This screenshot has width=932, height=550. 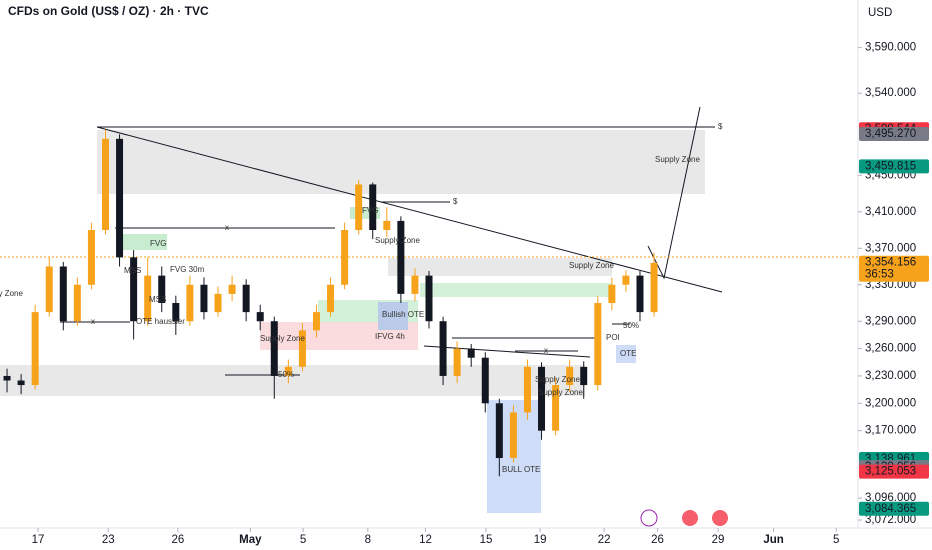 I want to click on annotation: OTE, so click(x=628, y=353).